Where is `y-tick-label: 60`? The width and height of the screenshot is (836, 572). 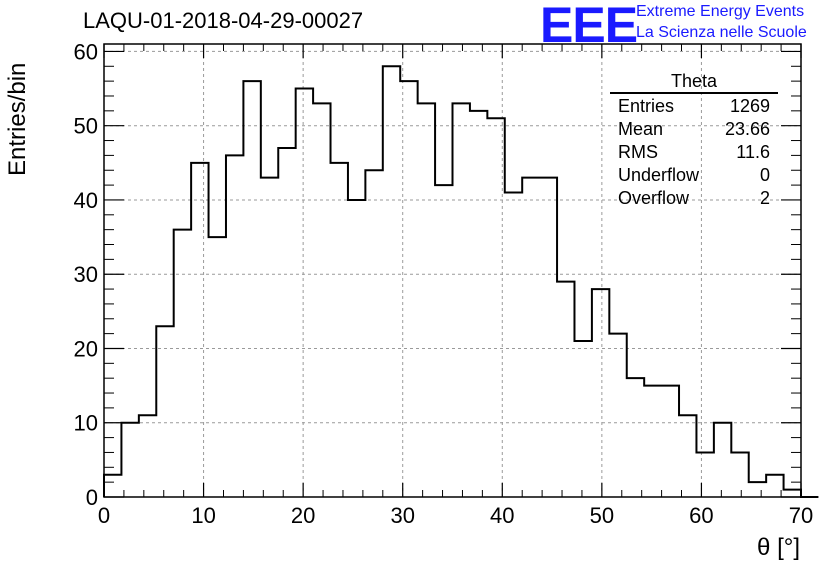
y-tick-label: 60 is located at coordinates (86, 51).